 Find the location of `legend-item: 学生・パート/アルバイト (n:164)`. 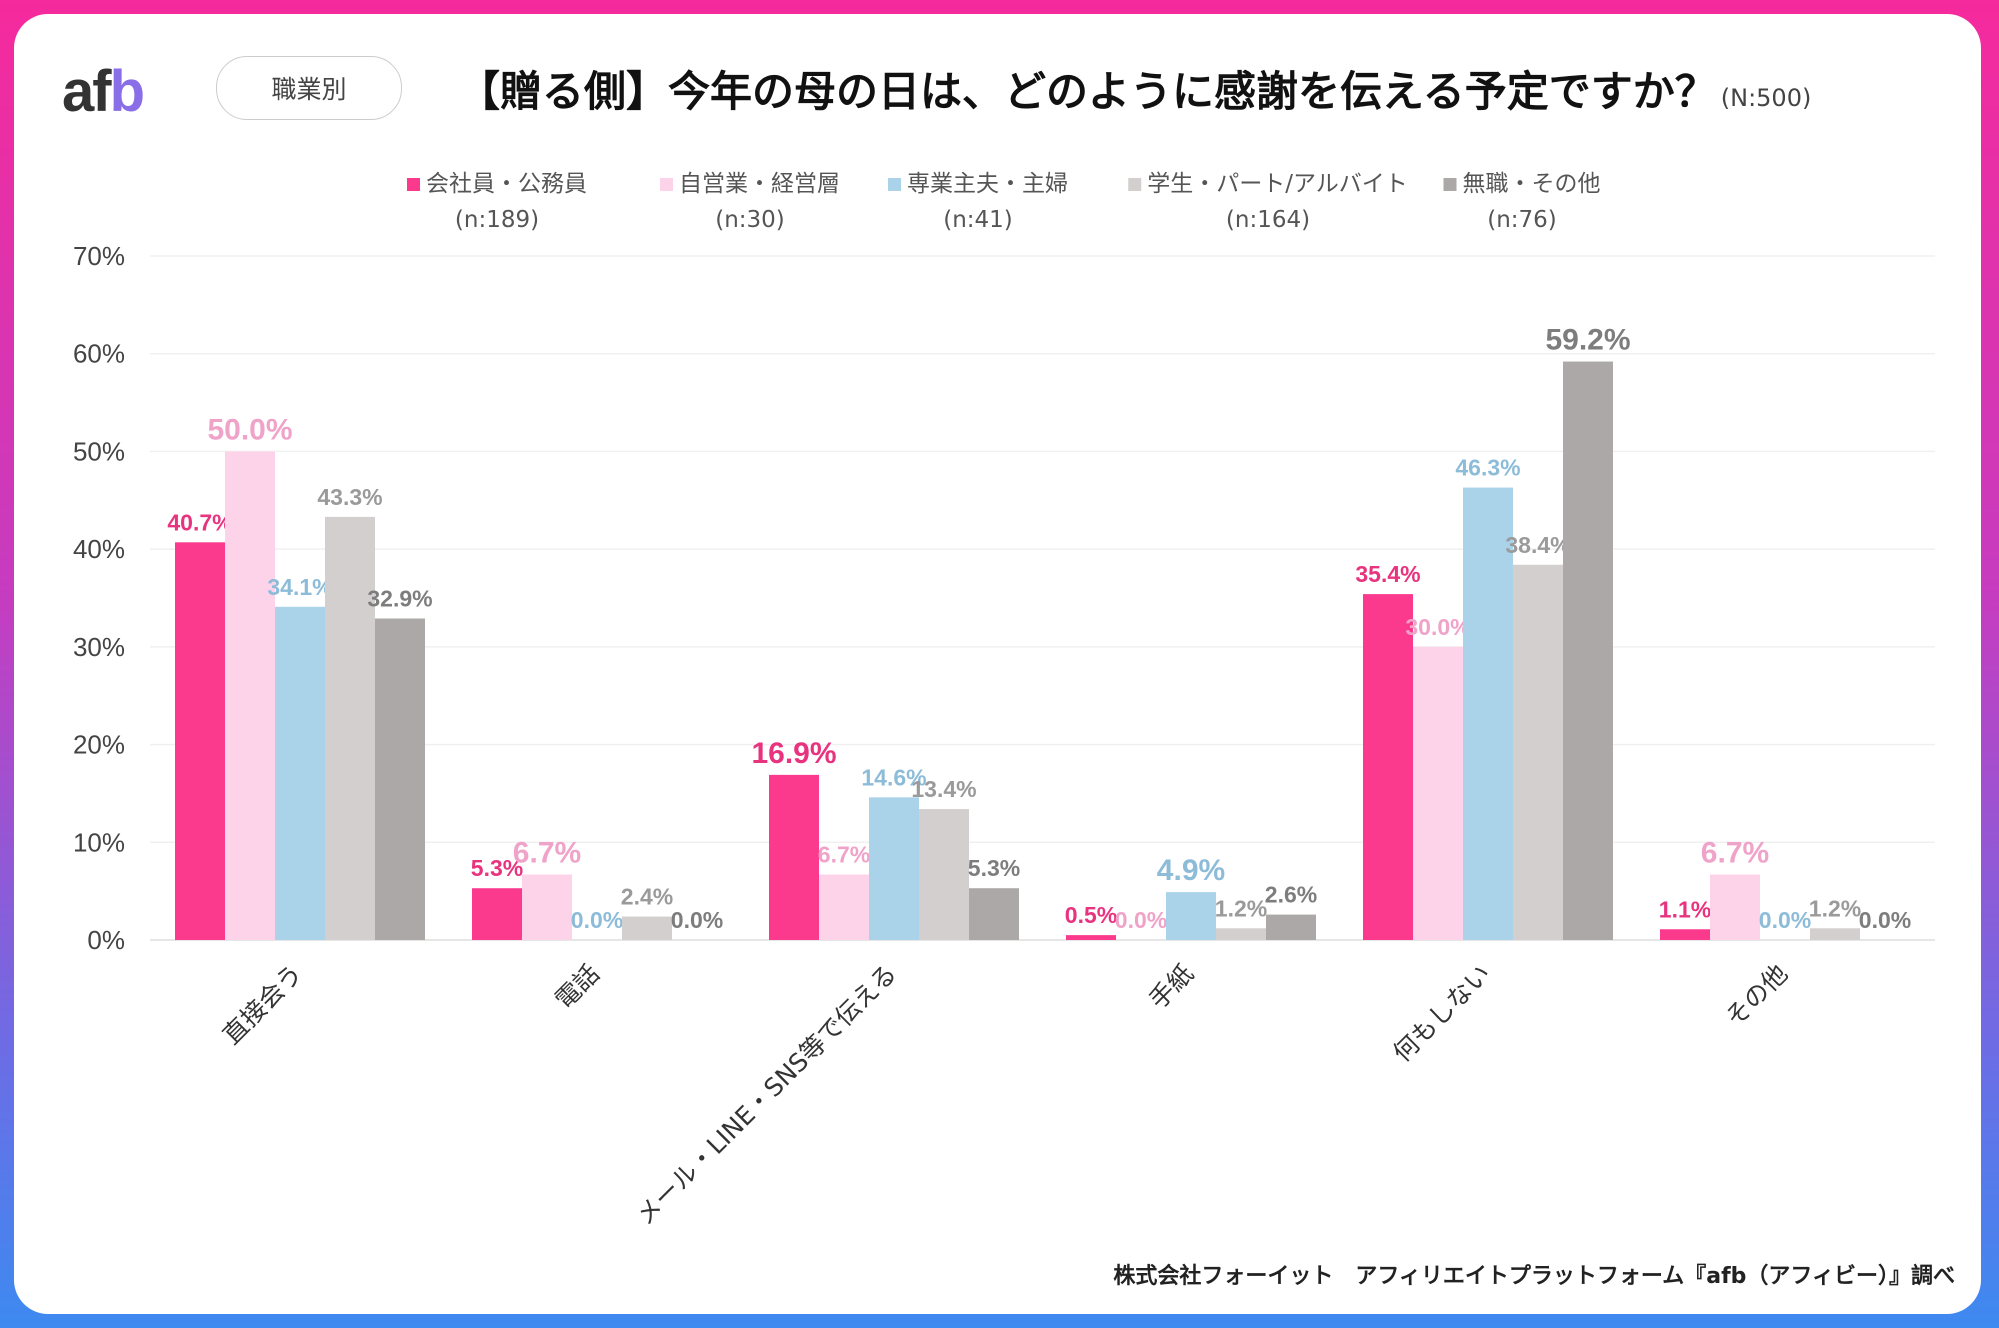

legend-item: 学生・パート/アルバイト (n:164) is located at coordinates (1268, 202).